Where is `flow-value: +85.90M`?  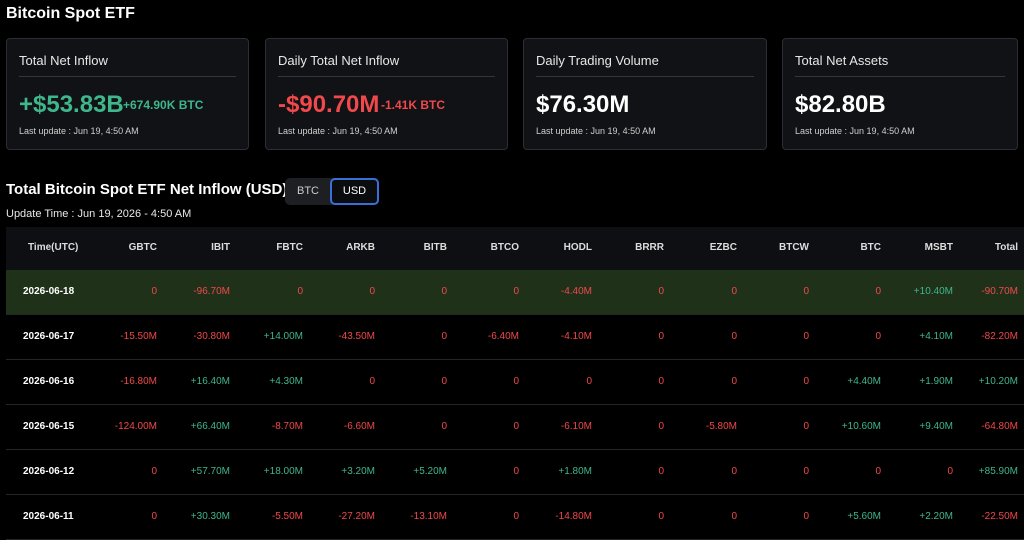
flow-value: +85.90M is located at coordinates (998, 471).